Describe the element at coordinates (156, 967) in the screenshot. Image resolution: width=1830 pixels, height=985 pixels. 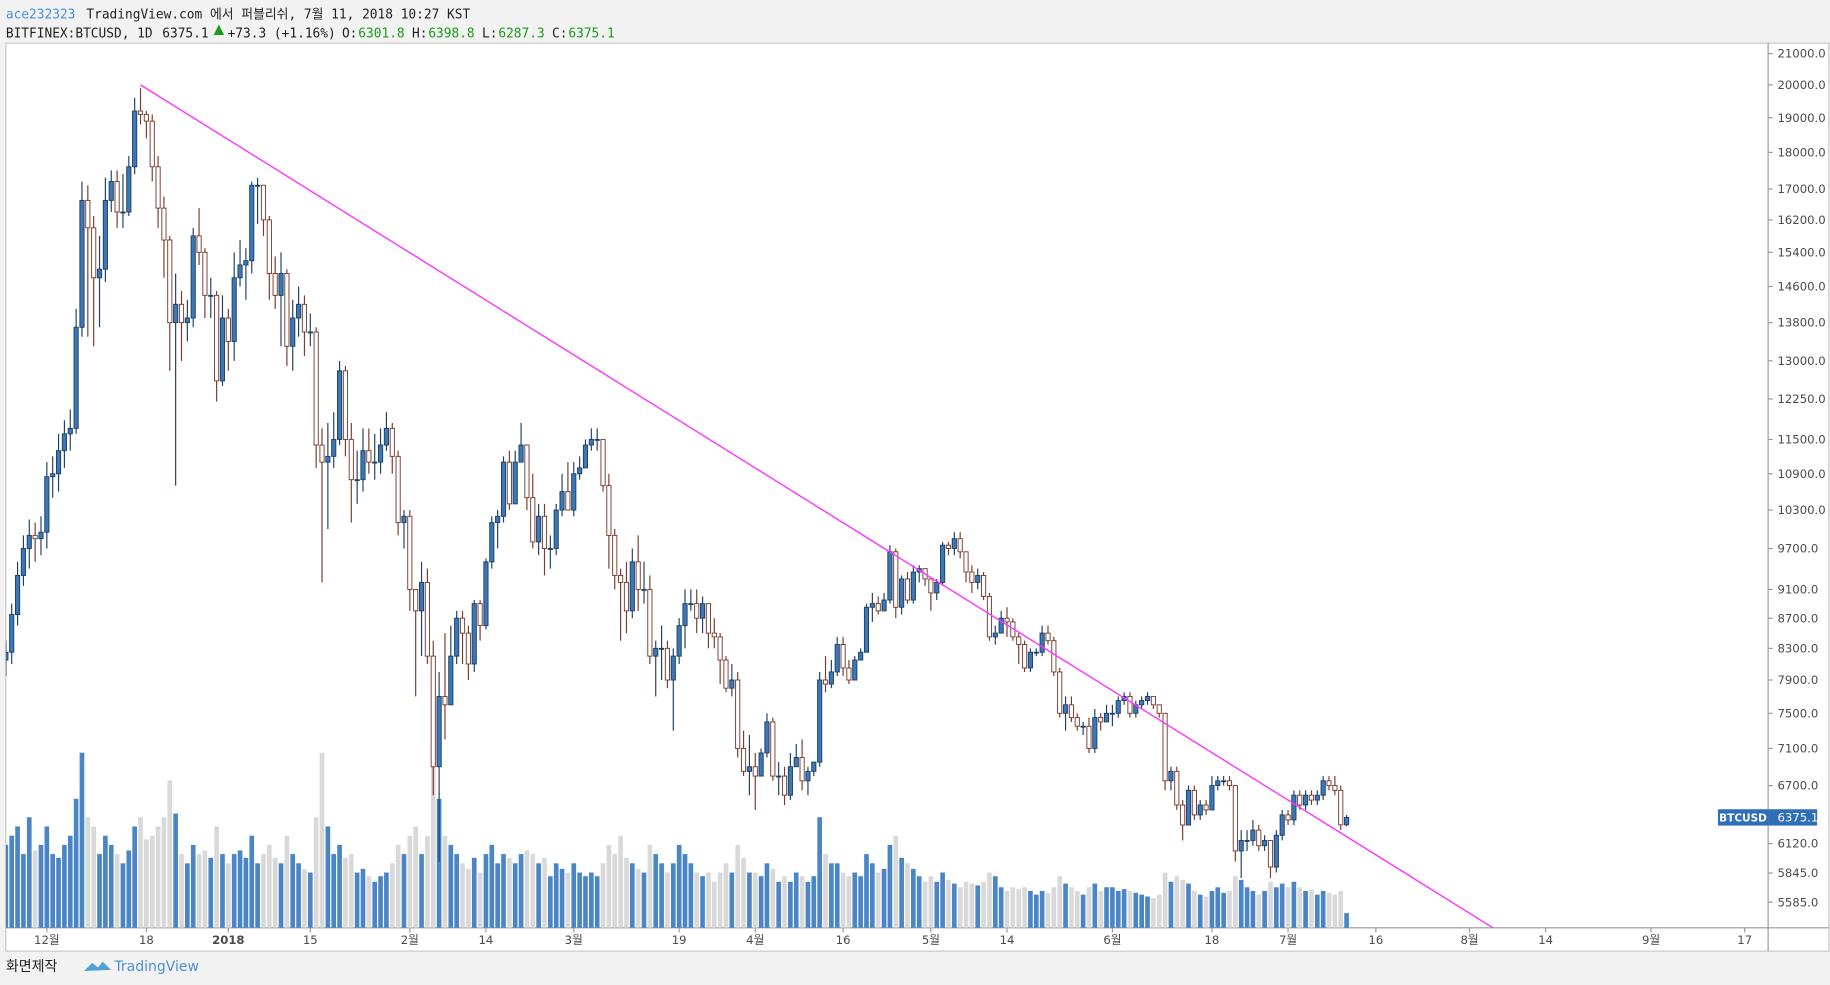
I see `brand: TradingView` at that location.